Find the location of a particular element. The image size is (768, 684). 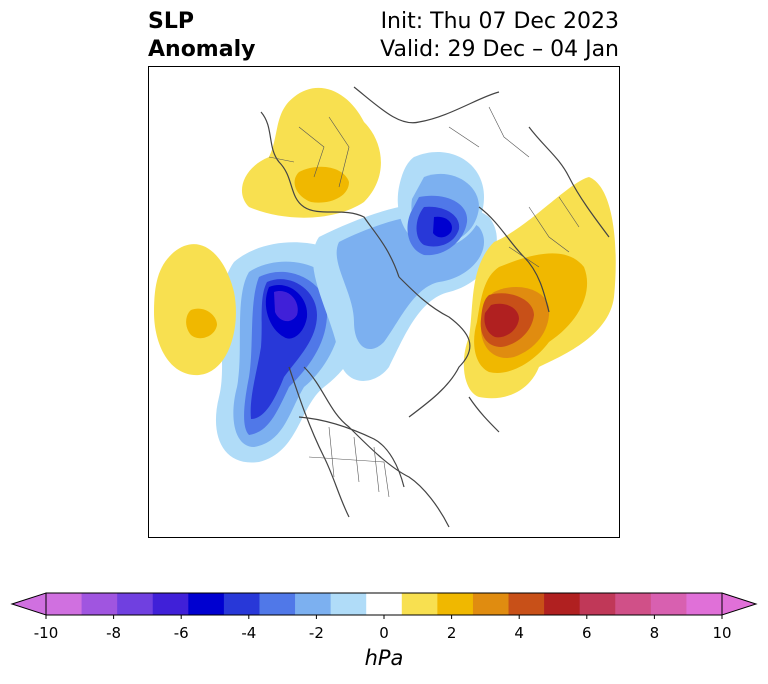

title-line-1: SLP is located at coordinates (171, 21).